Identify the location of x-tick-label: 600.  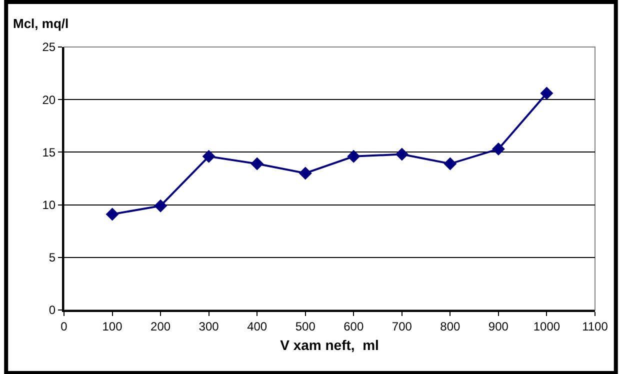
(354, 326).